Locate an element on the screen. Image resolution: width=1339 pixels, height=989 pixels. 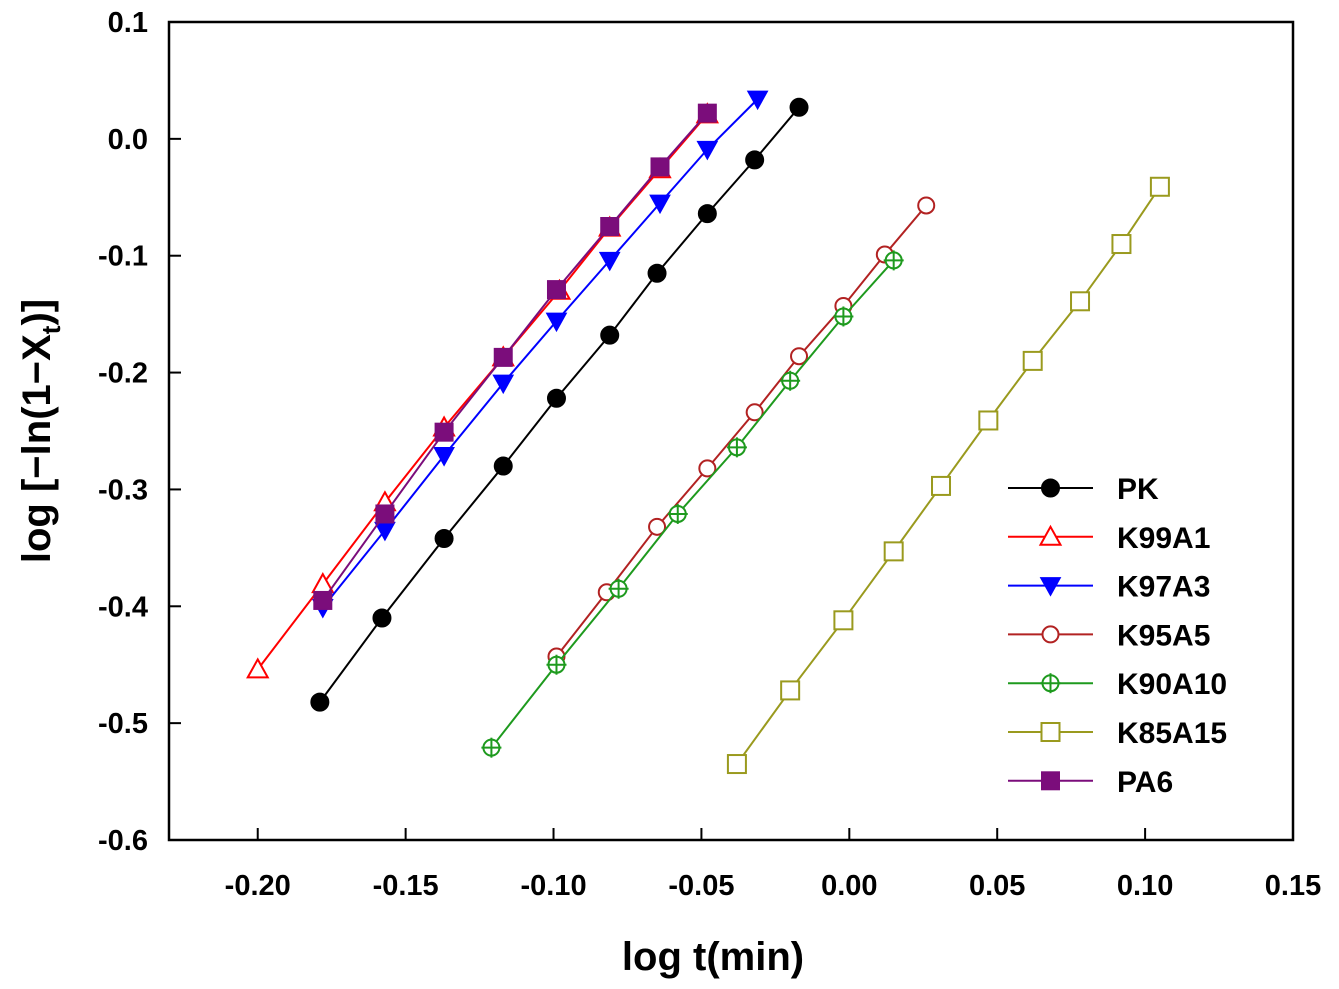
series-line-k90a10 is located at coordinates (692, 504).